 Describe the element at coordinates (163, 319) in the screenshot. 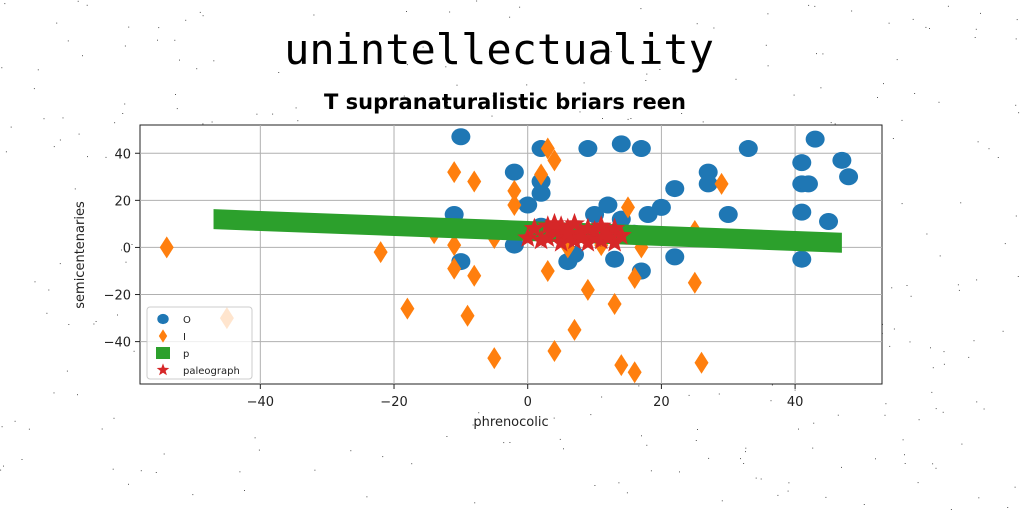

I see `legend-swatch` at that location.